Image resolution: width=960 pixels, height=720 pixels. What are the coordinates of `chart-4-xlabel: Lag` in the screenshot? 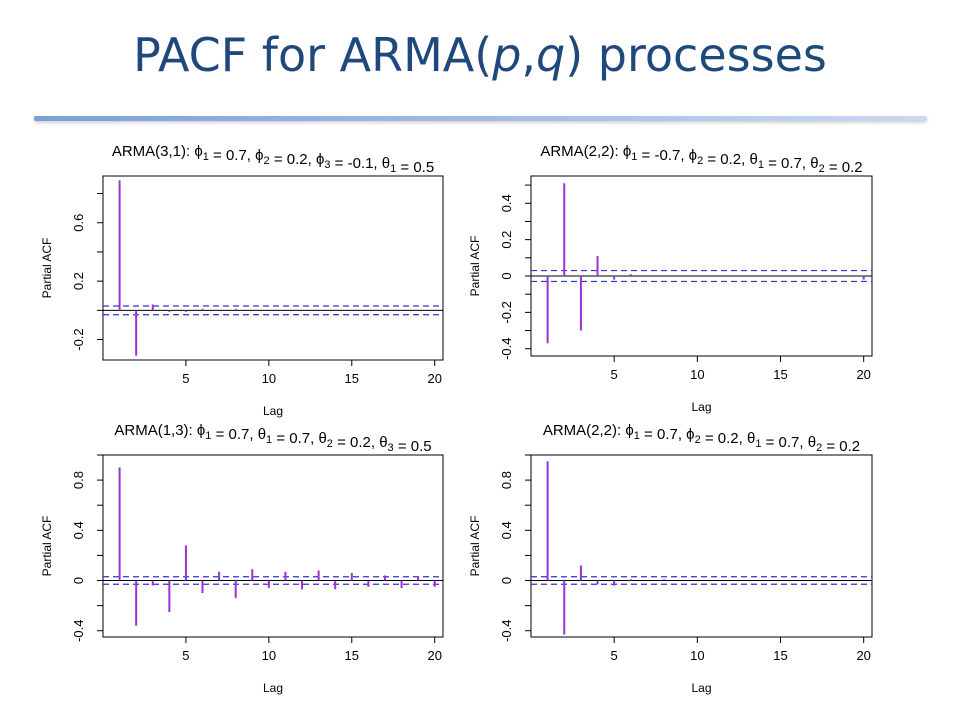 It's located at (701, 688).